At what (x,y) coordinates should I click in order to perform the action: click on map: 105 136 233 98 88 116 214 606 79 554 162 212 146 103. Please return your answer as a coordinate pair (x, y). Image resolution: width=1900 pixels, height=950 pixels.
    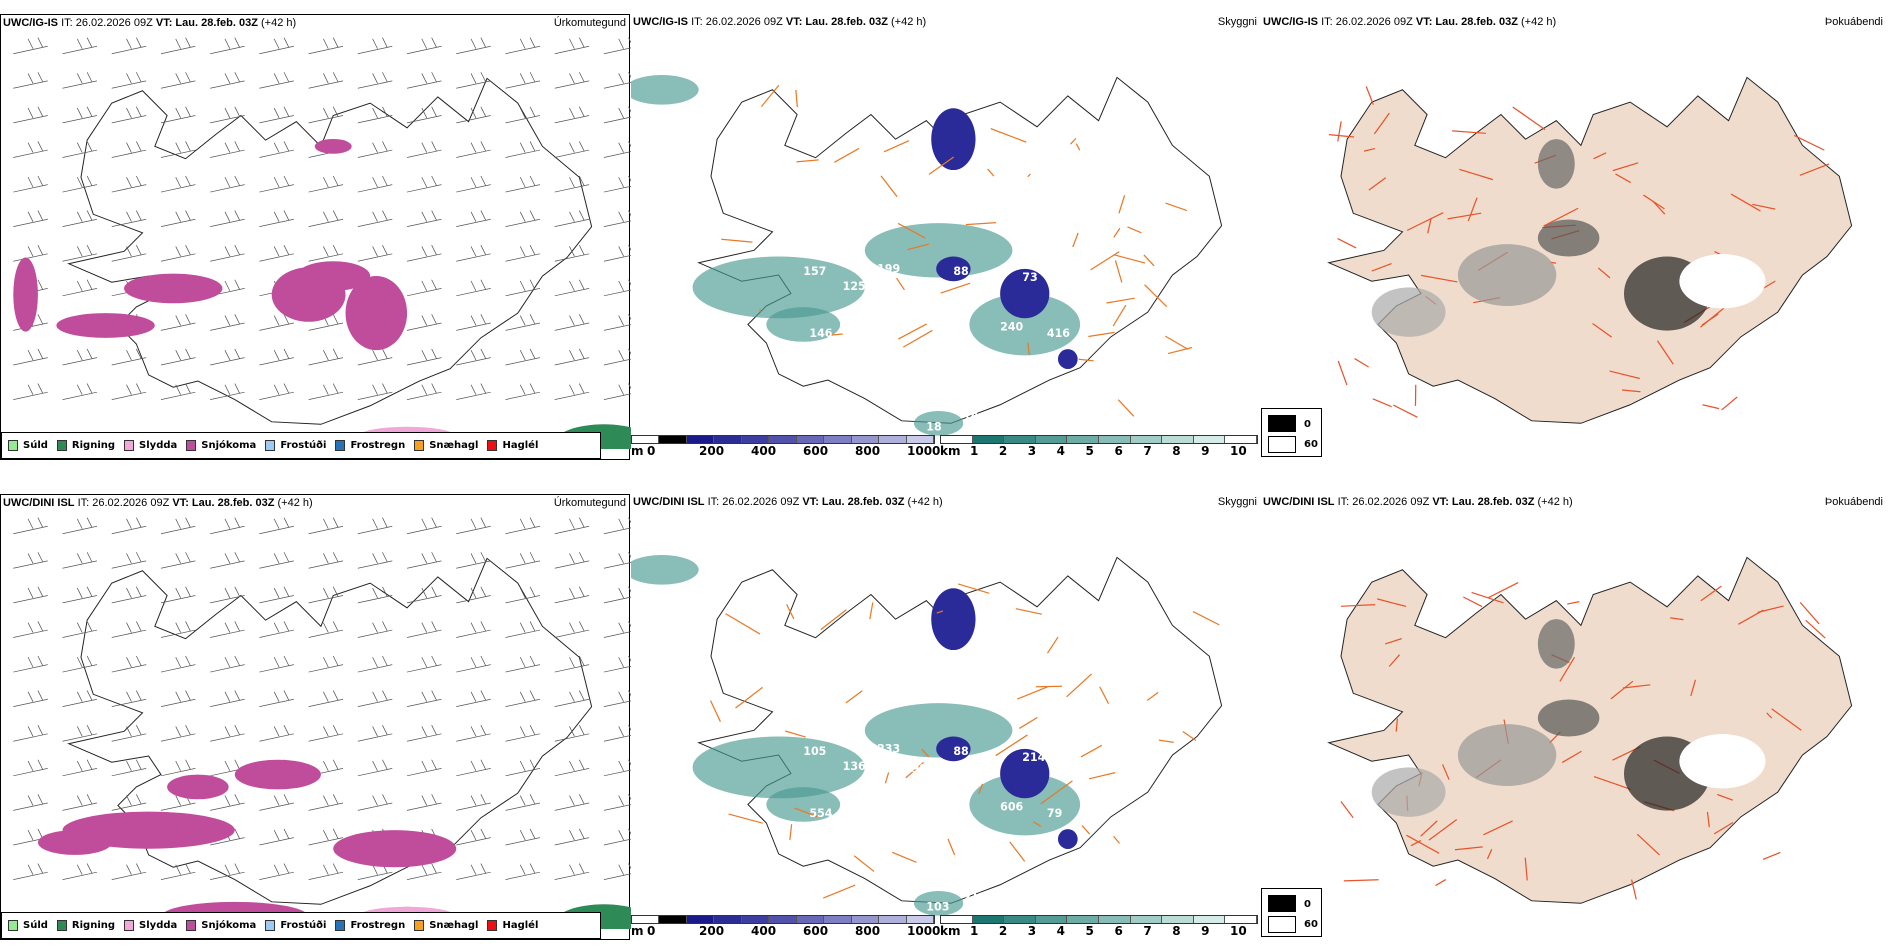
    Looking at the image, I should click on (946, 718).